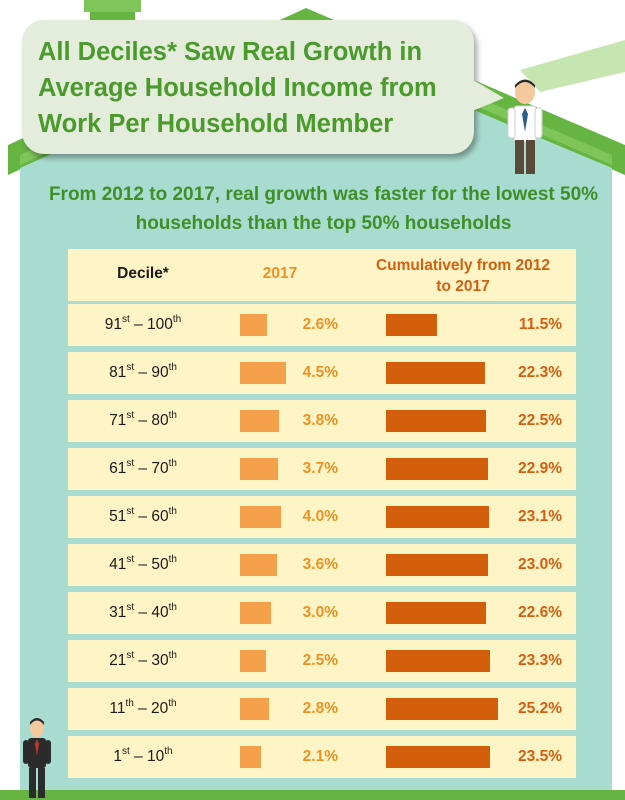 This screenshot has height=800, width=625. I want to click on value-2017: 3.7%, so click(320, 468).